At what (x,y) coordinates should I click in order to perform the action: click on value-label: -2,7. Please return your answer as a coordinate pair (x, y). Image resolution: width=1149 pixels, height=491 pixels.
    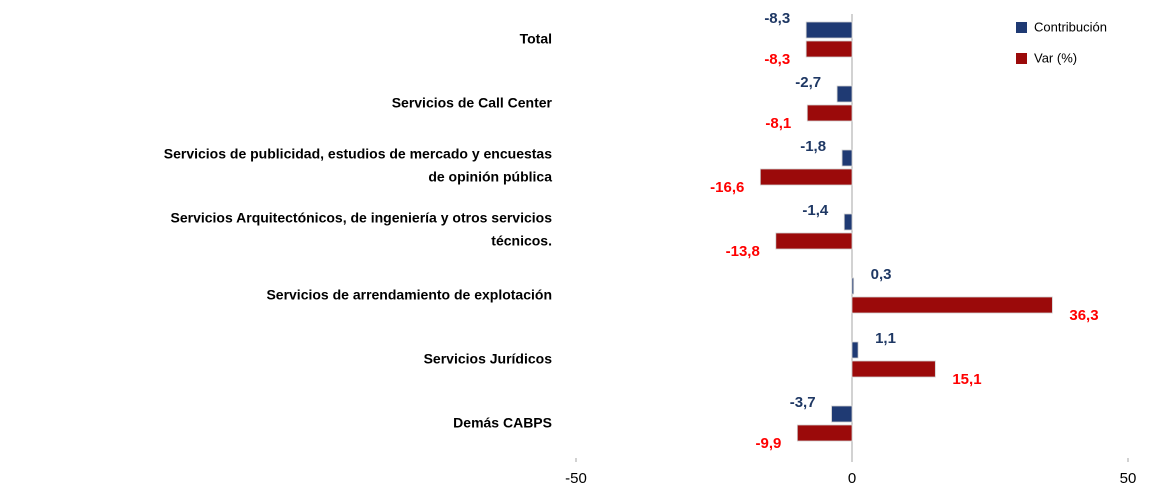
    Looking at the image, I should click on (808, 82).